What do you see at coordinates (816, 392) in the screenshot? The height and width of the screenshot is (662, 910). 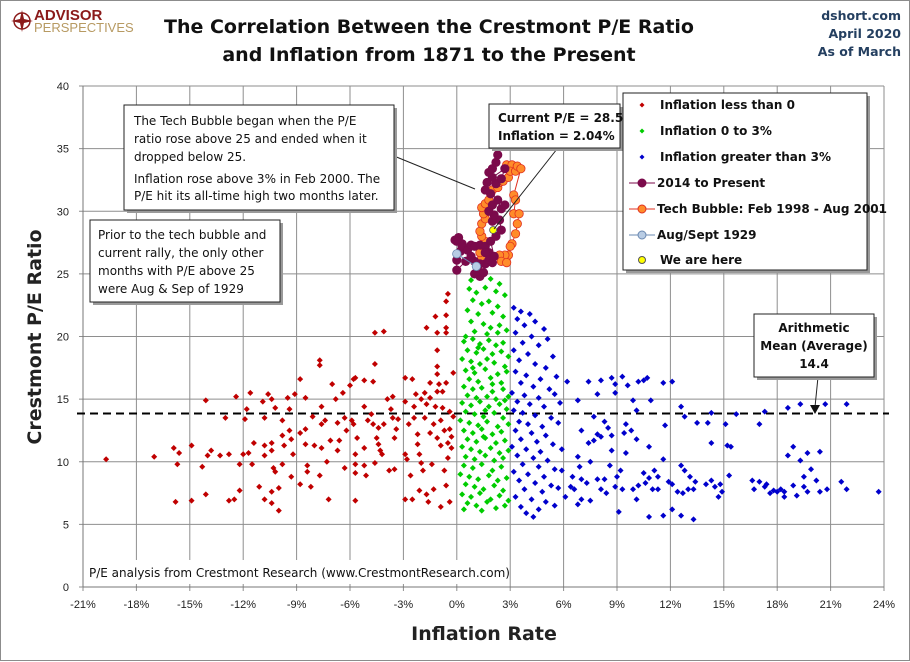 I see `mean-arrow-line` at bounding box center [816, 392].